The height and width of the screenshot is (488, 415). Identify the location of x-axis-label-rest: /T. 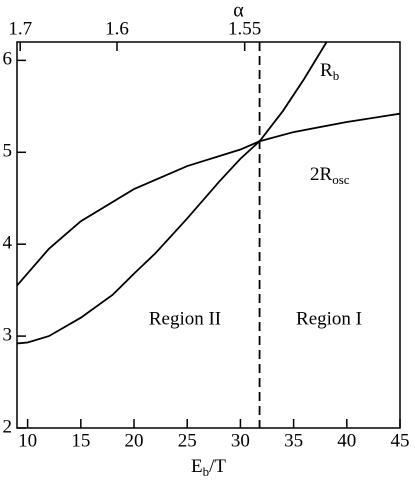
(217, 466).